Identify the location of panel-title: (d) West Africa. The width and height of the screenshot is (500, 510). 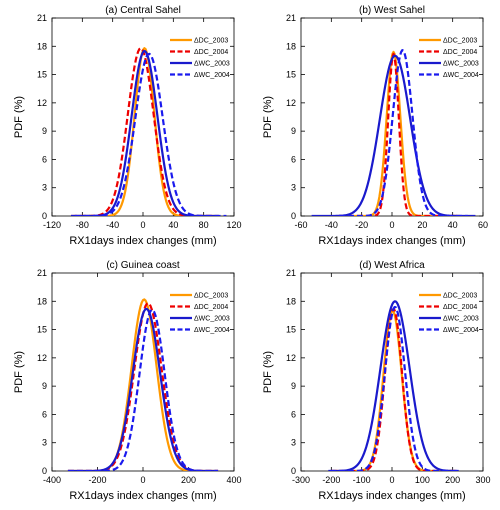
(392, 265).